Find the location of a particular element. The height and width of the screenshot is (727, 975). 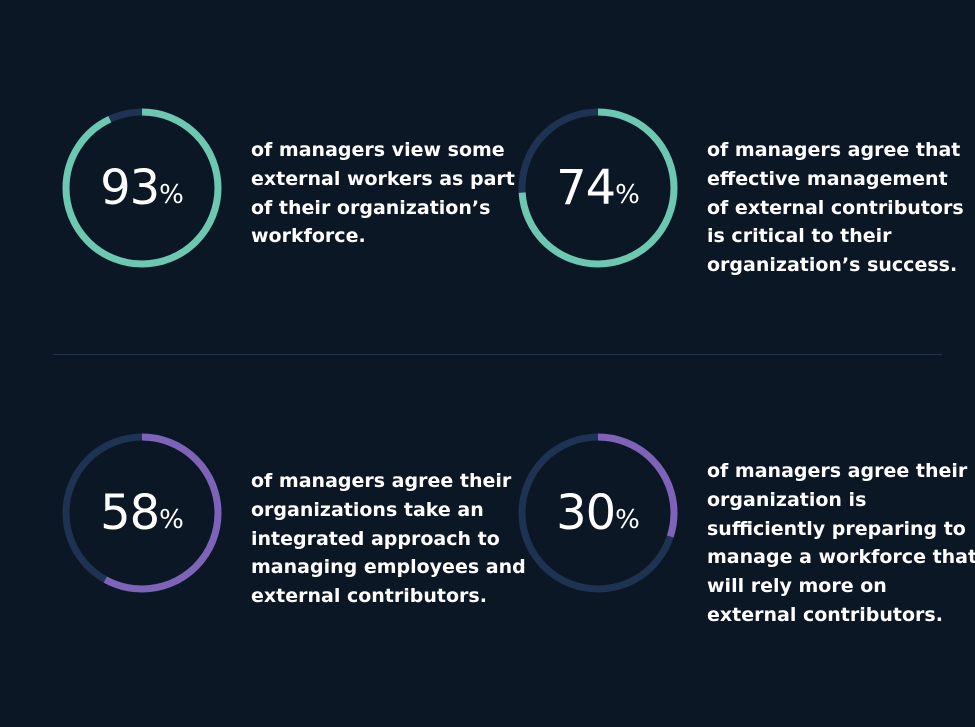

percentage-number-1: 93 is located at coordinates (130, 188).